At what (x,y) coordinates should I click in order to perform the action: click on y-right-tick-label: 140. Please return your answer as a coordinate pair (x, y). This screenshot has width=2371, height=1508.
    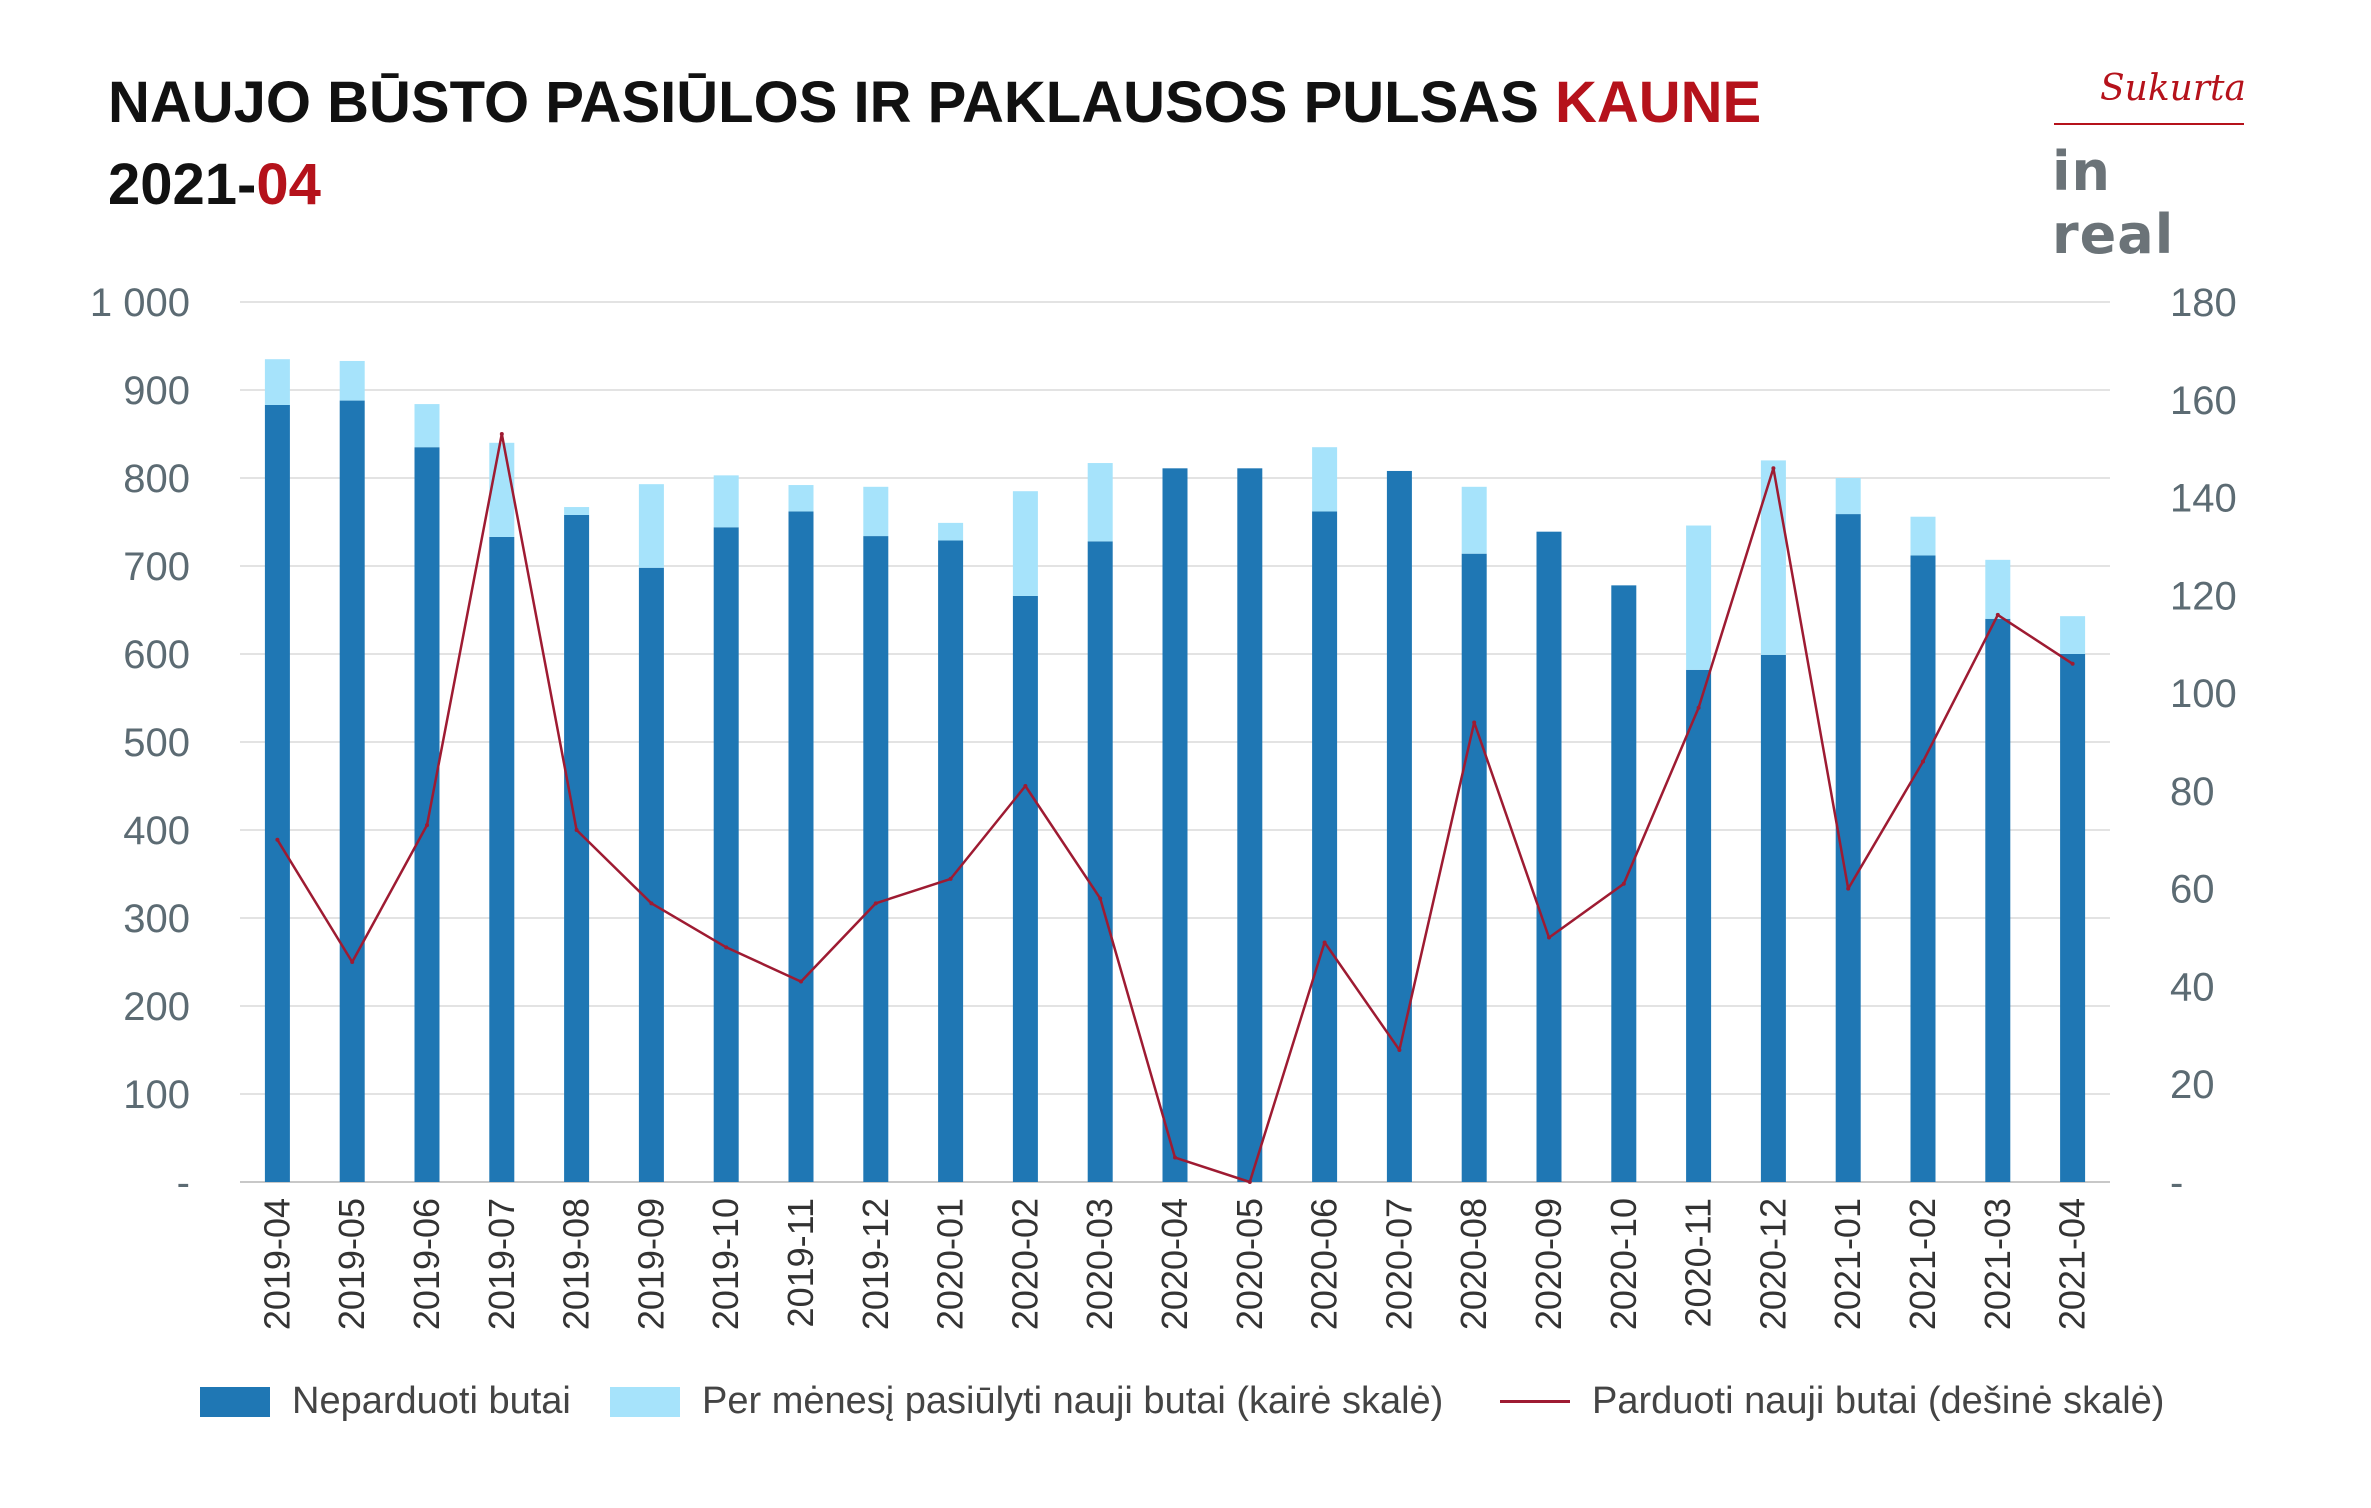
    Looking at the image, I should click on (2203, 499).